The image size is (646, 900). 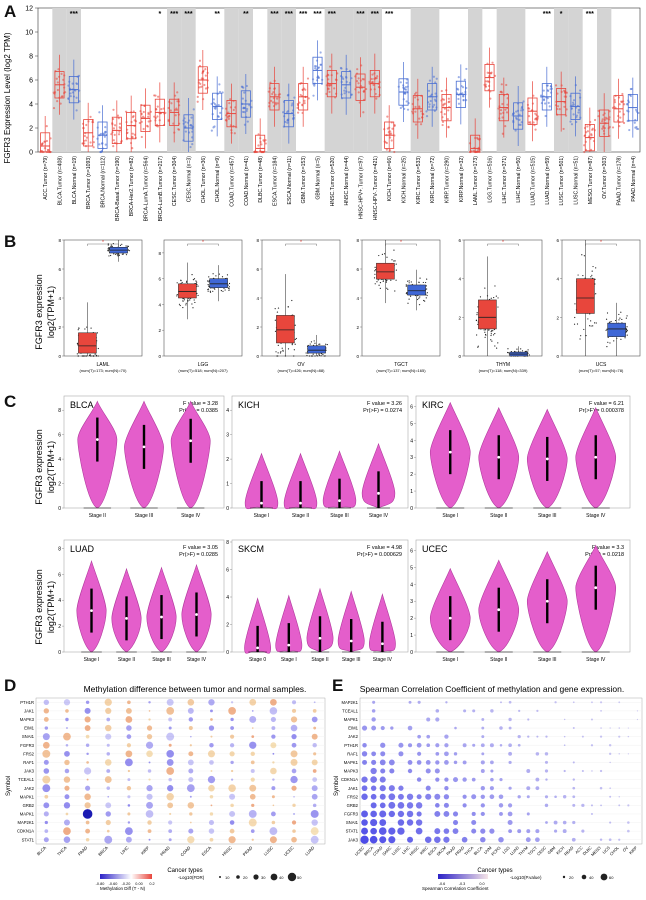 I want to click on panel-c-ytick-label: 0, so click(x=227, y=509).